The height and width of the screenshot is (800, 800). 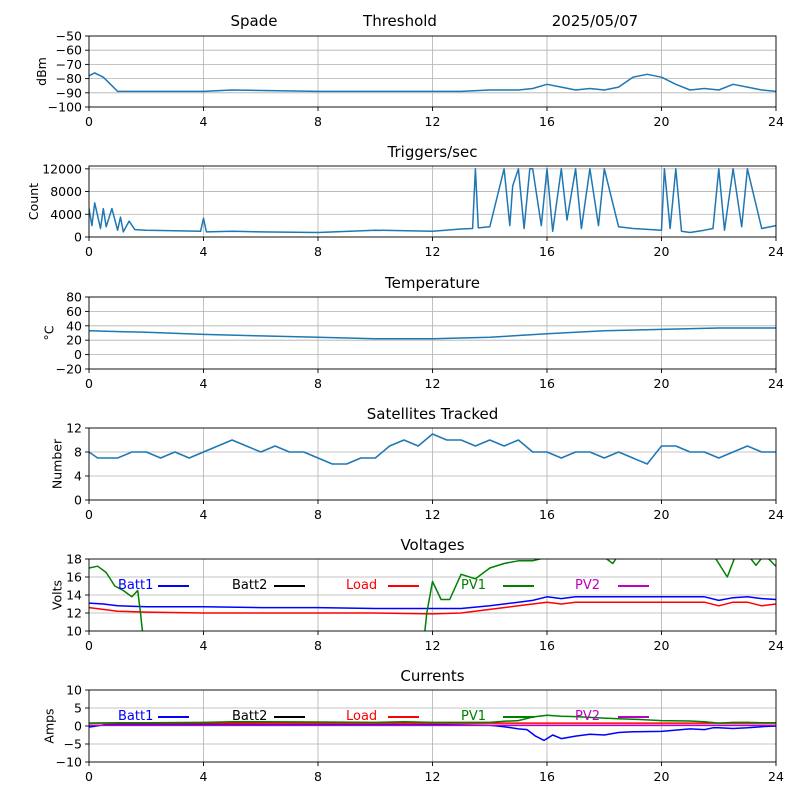 I want to click on y-tick-label: 80, so click(x=74, y=297).